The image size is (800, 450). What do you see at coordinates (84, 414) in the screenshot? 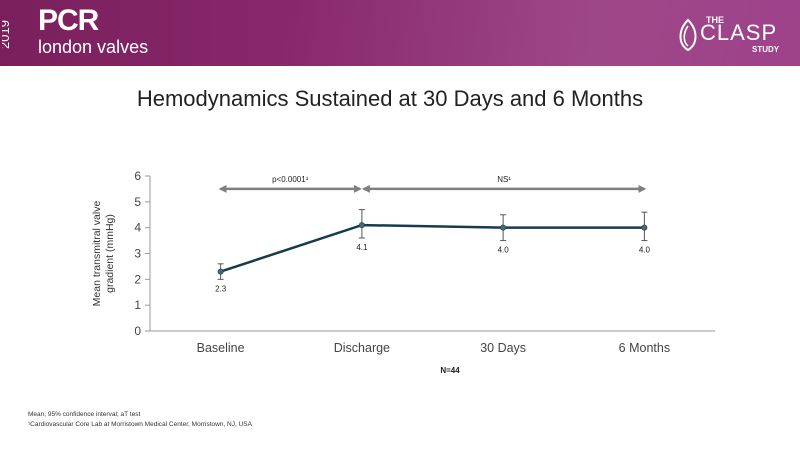
I see `footnote-statistics: Mean, 95% confidence interval; aT test` at bounding box center [84, 414].